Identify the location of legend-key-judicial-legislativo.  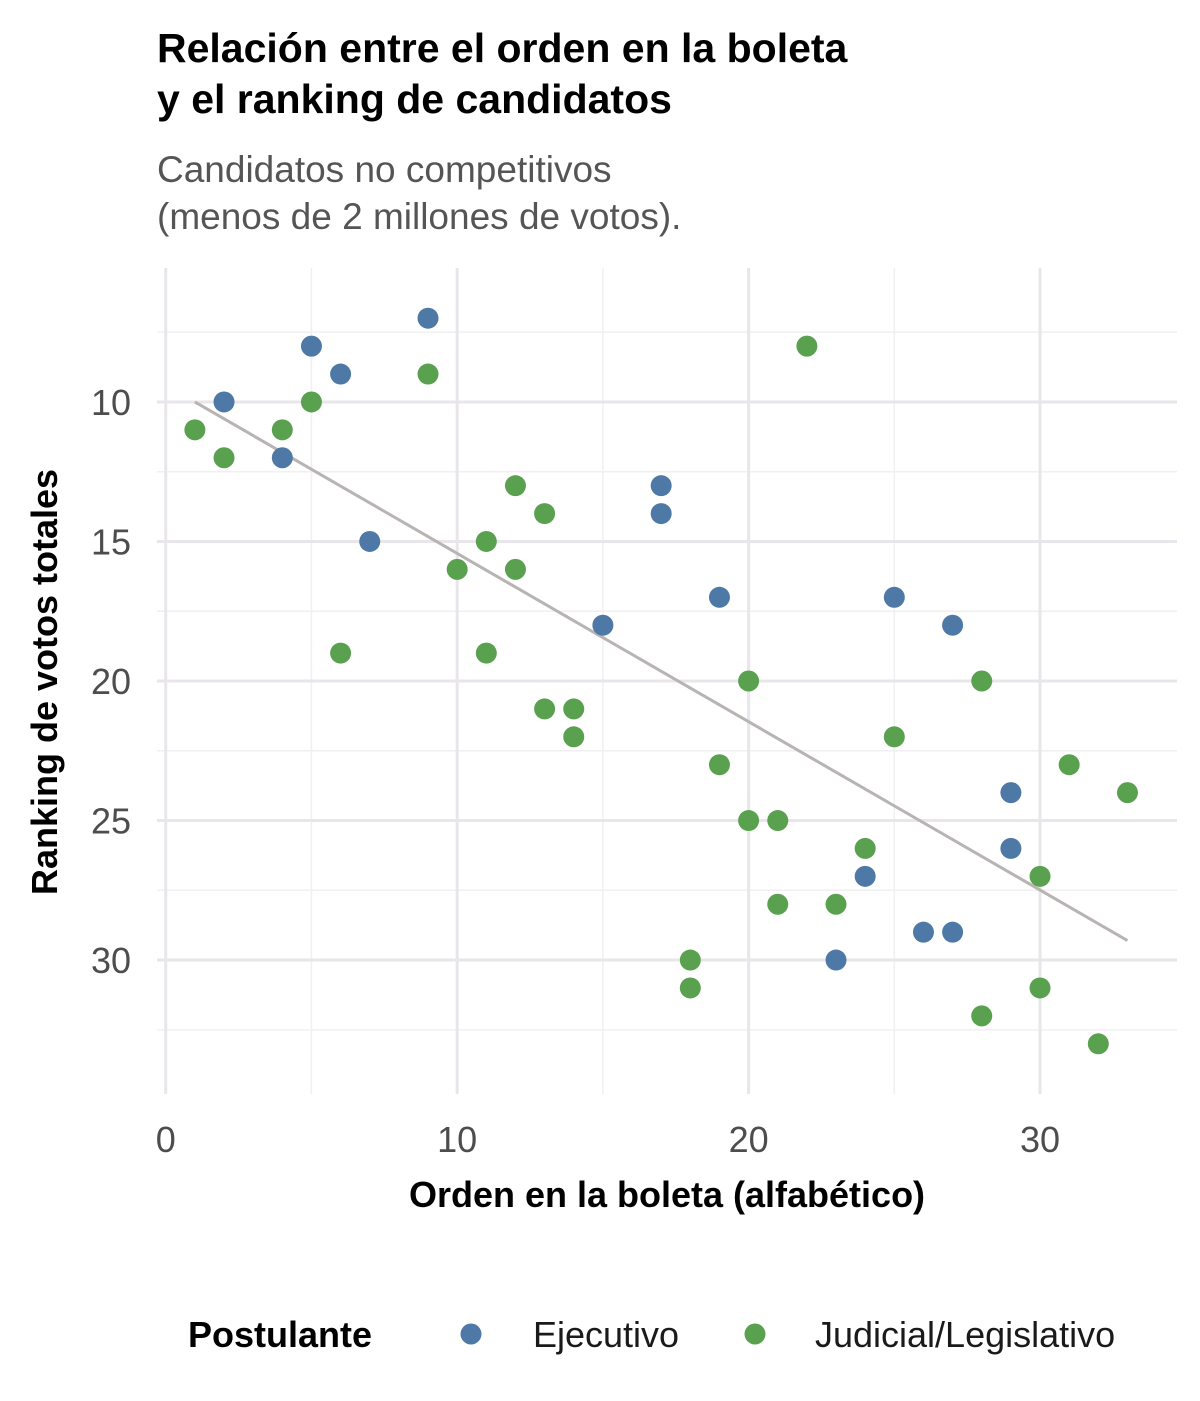
(755, 1334).